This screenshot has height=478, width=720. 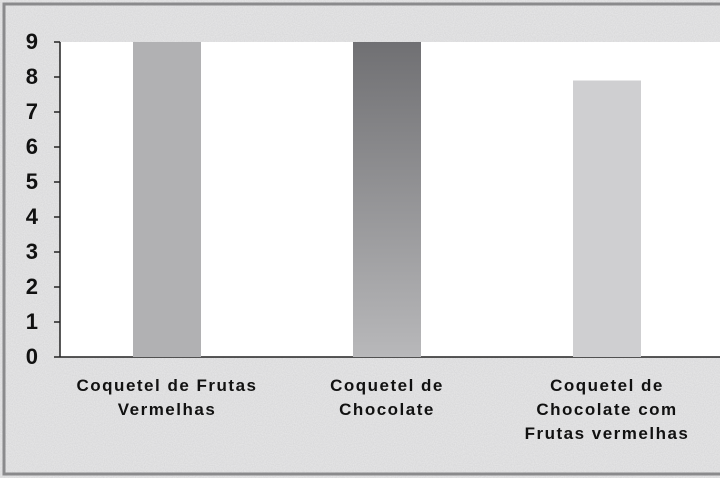 What do you see at coordinates (32, 181) in the screenshot?
I see `y-tick-label: 5` at bounding box center [32, 181].